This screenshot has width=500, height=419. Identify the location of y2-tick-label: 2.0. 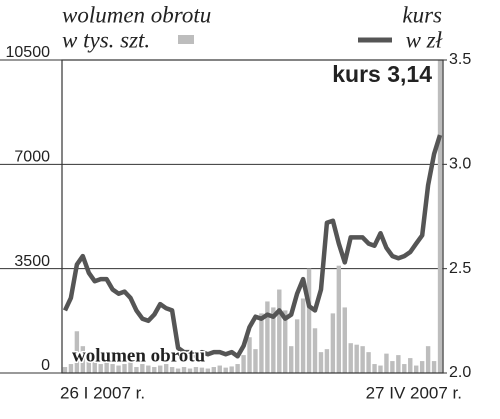
(460, 372).